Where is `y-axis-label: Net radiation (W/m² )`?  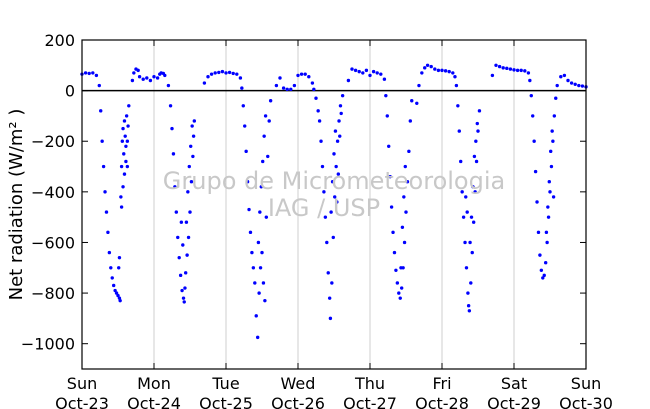 y-axis-label: Net radiation (W/m² ) is located at coordinates (16, 205).